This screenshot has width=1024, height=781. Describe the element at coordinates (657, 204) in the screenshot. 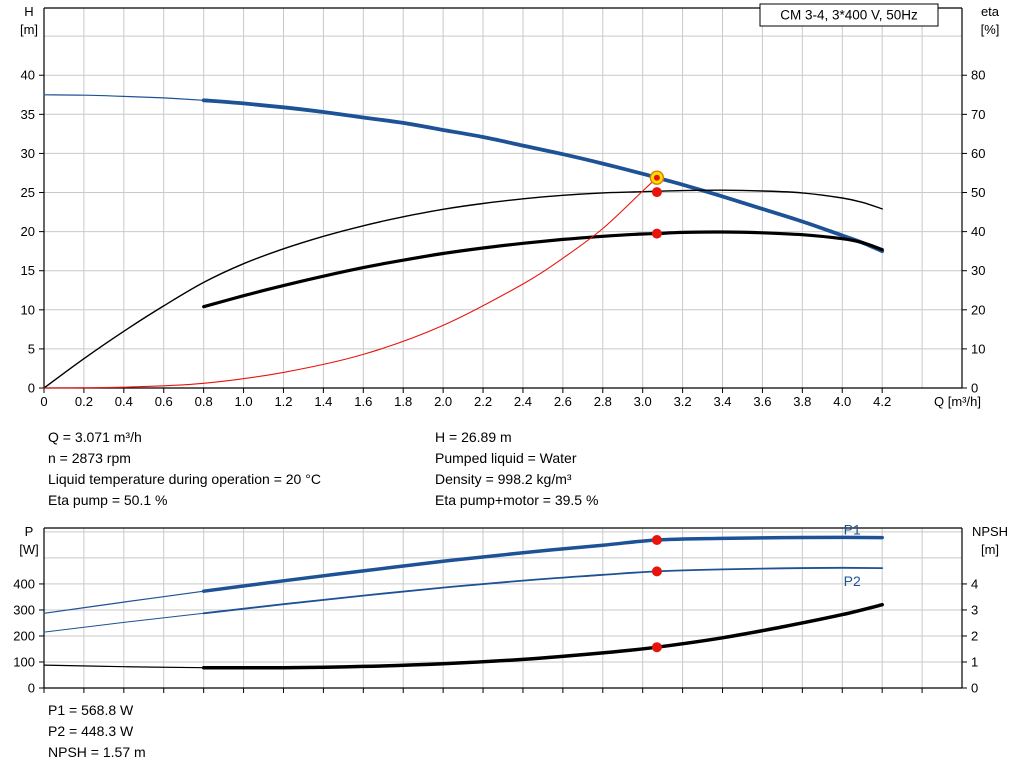

I see `top-markers` at that location.